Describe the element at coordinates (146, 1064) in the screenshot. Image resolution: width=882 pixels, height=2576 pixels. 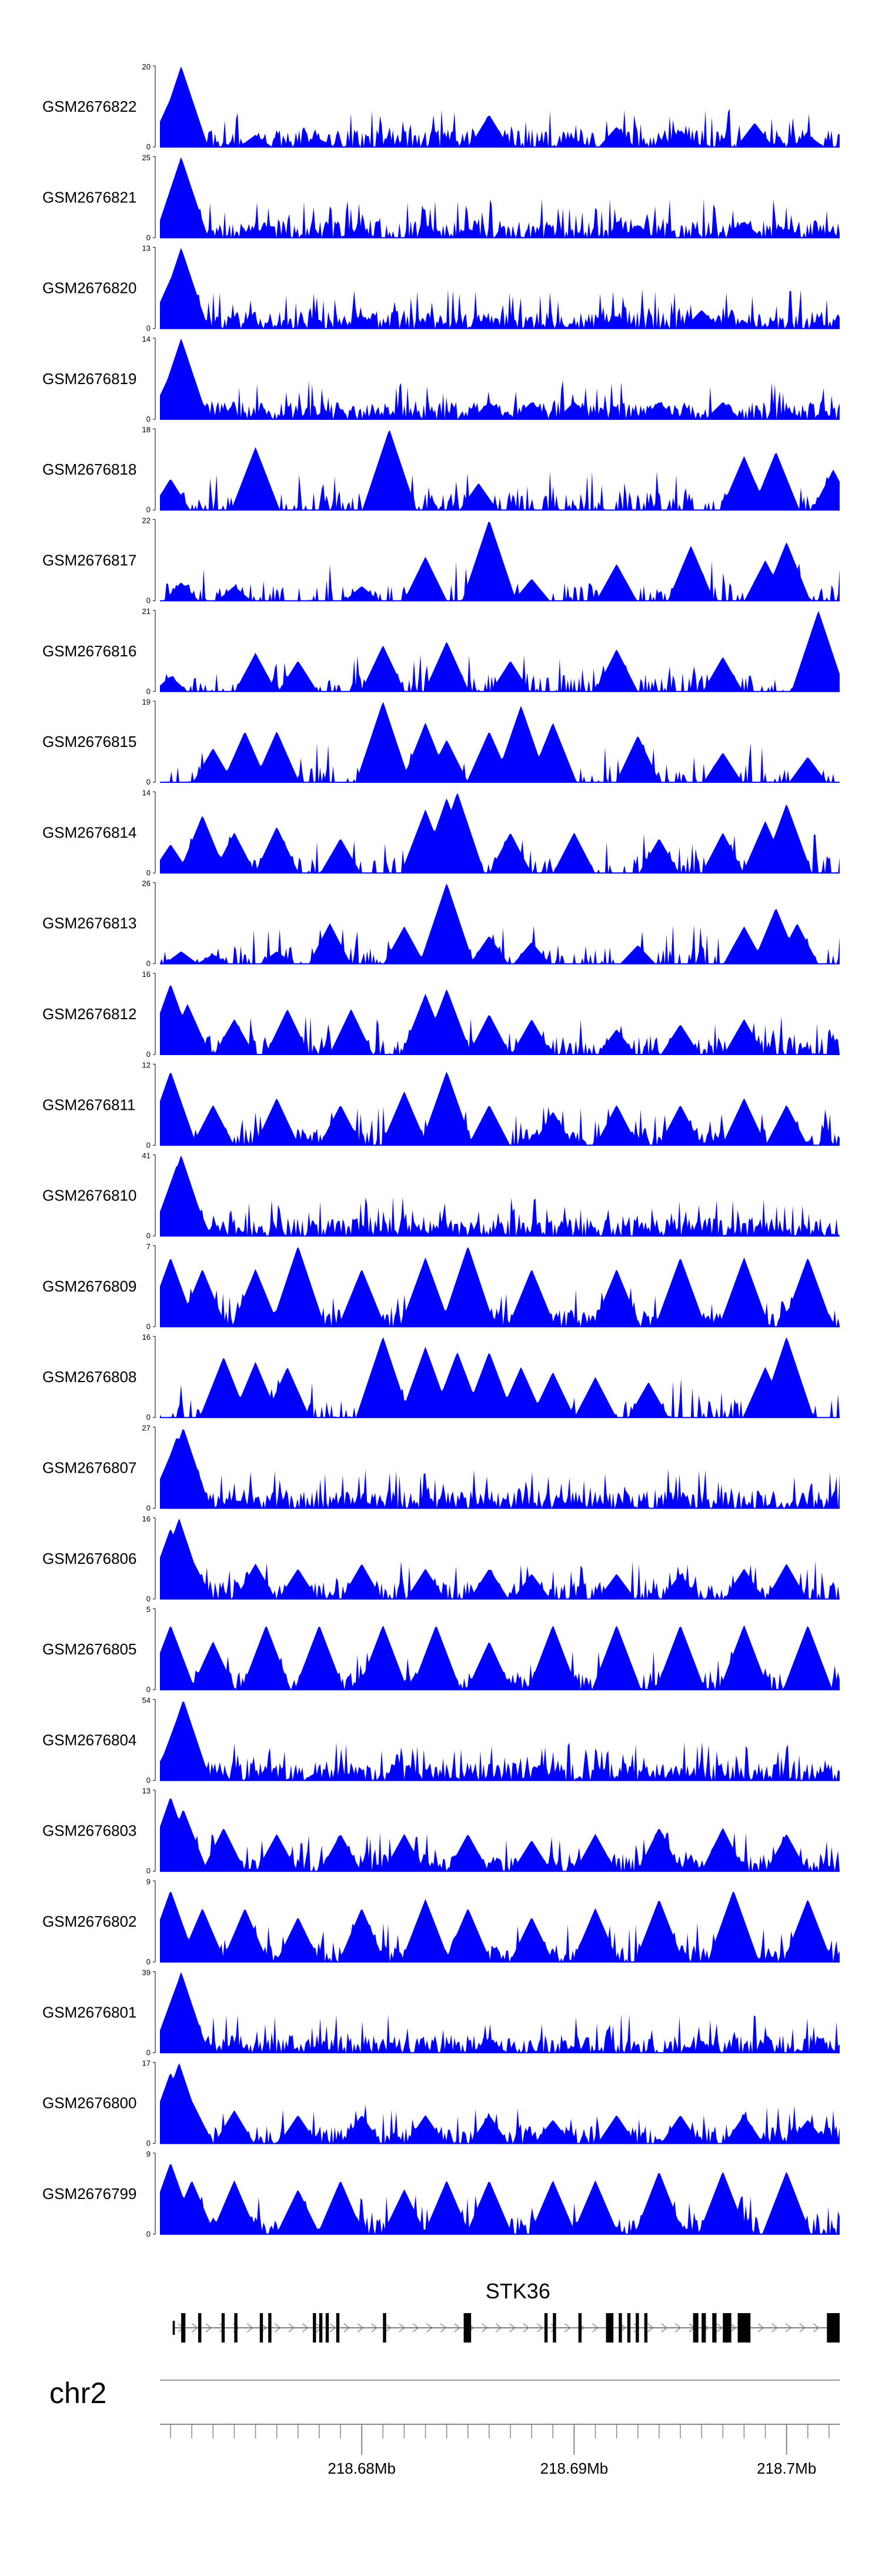
I see `y-max-label: 12` at that location.